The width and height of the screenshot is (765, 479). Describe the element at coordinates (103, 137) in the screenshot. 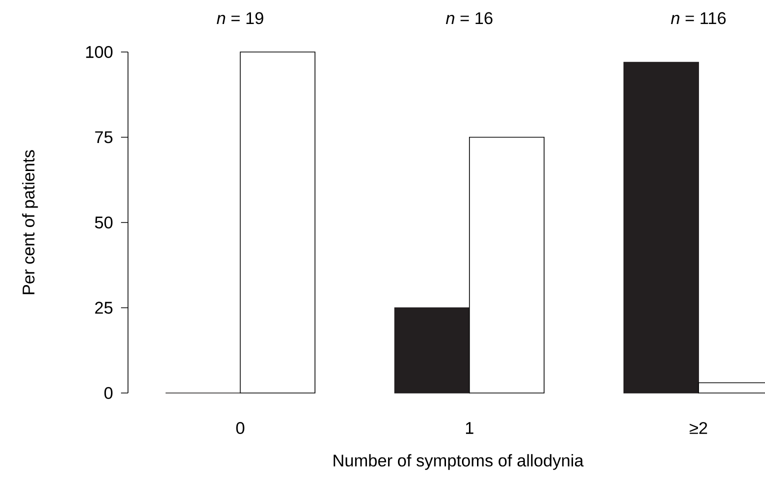

I see `y-tick-label: 75` at that location.